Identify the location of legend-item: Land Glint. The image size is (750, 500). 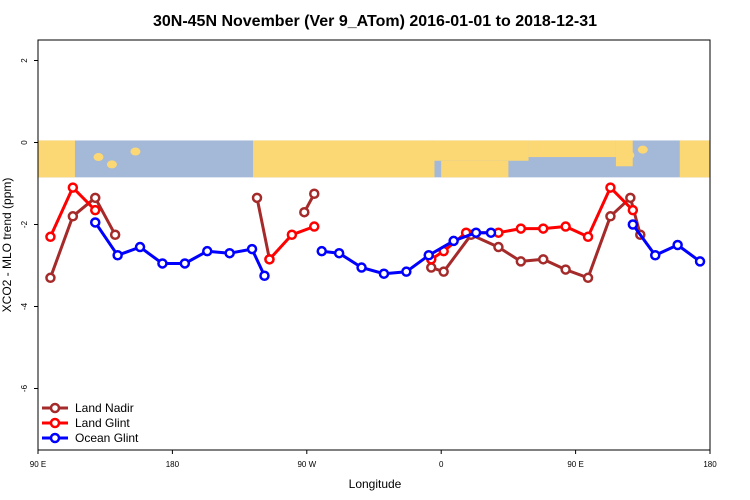
(86, 423).